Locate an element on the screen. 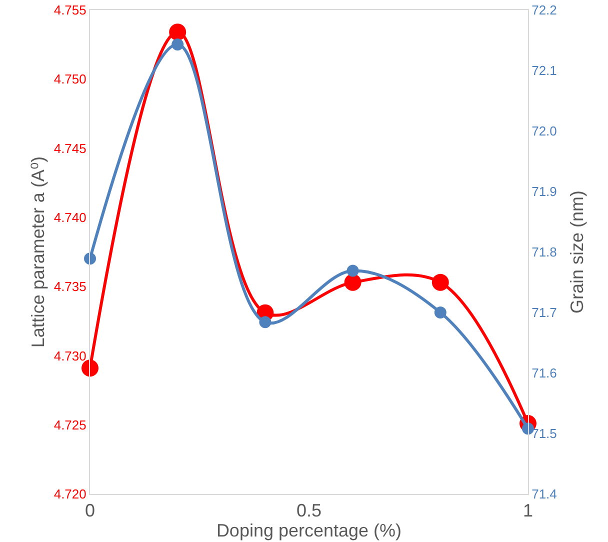 The image size is (608, 542). y-tick-label: 4.750 is located at coordinates (70, 79).